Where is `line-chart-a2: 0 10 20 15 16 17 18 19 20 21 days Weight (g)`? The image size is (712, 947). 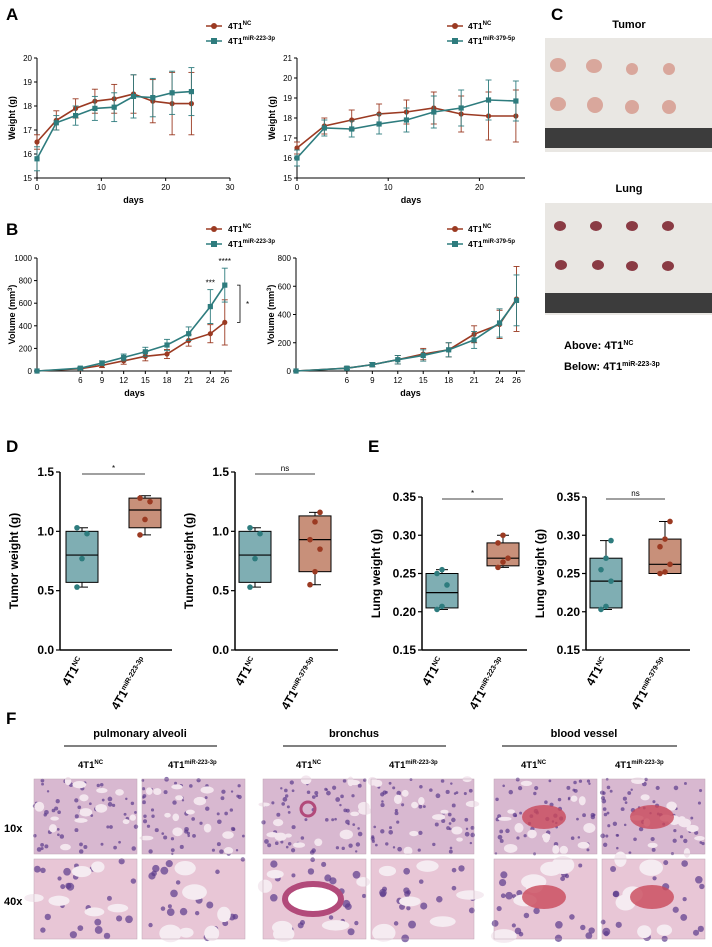 line-chart-a2: 0 10 20 15 16 17 18 19 20 21 days Weight (g) is located at coordinates (396, 129).